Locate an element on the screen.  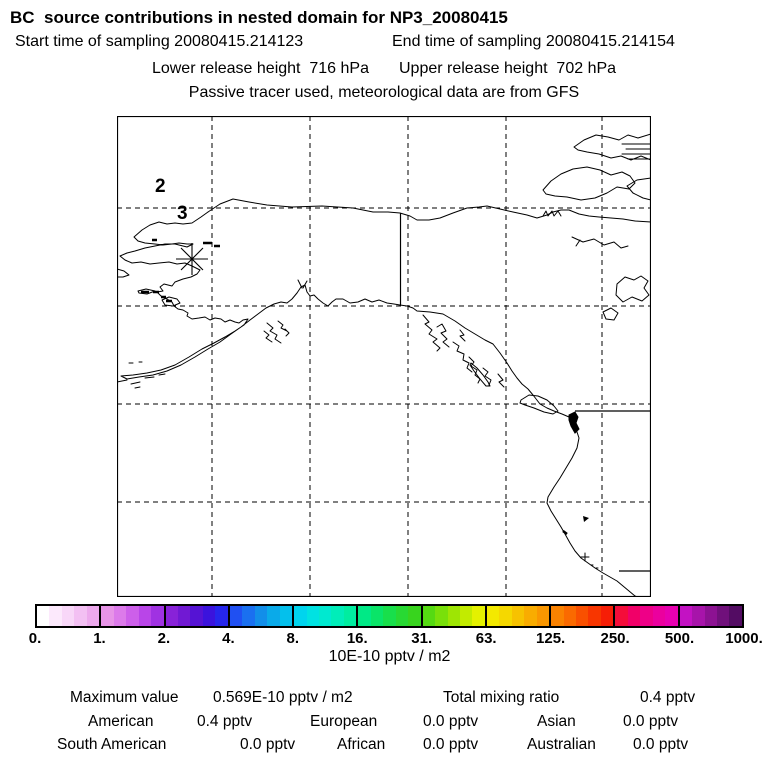
region-african-value: 0.0 pptv is located at coordinates (451, 744).